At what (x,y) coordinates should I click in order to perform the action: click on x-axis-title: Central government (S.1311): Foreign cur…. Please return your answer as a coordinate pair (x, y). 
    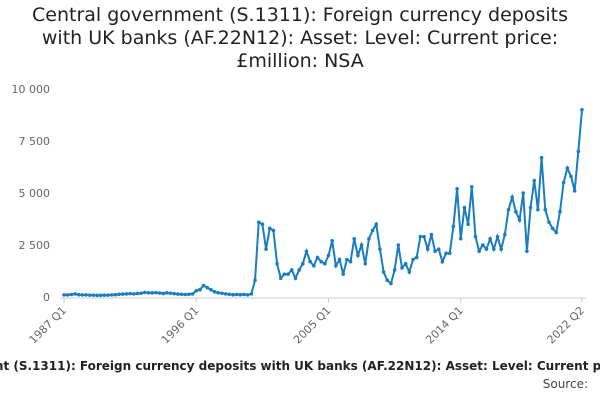
    Looking at the image, I should click on (300, 366).